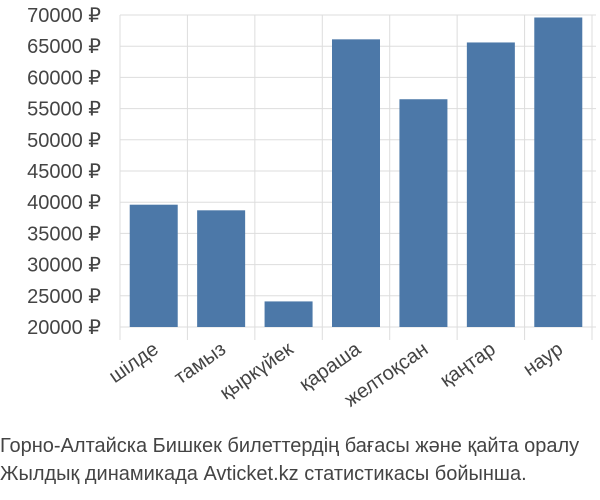 This screenshot has width=600, height=500. Describe the element at coordinates (64, 16) in the screenshot. I see `y-tick-label: 70000 ₽` at that location.